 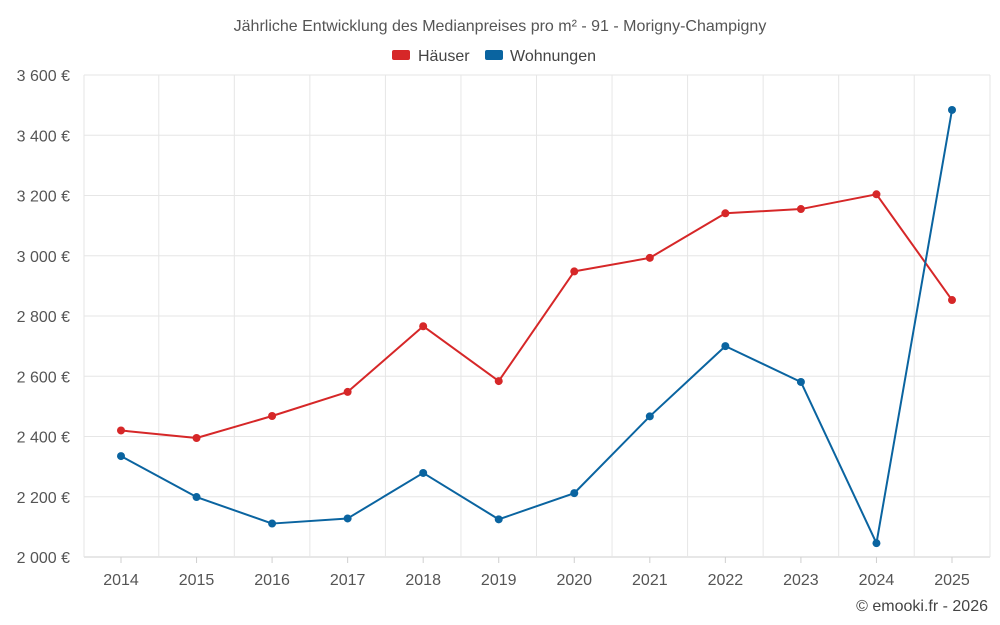 What do you see at coordinates (801, 580) in the screenshot?
I see `x-tick-label: 2023` at bounding box center [801, 580].